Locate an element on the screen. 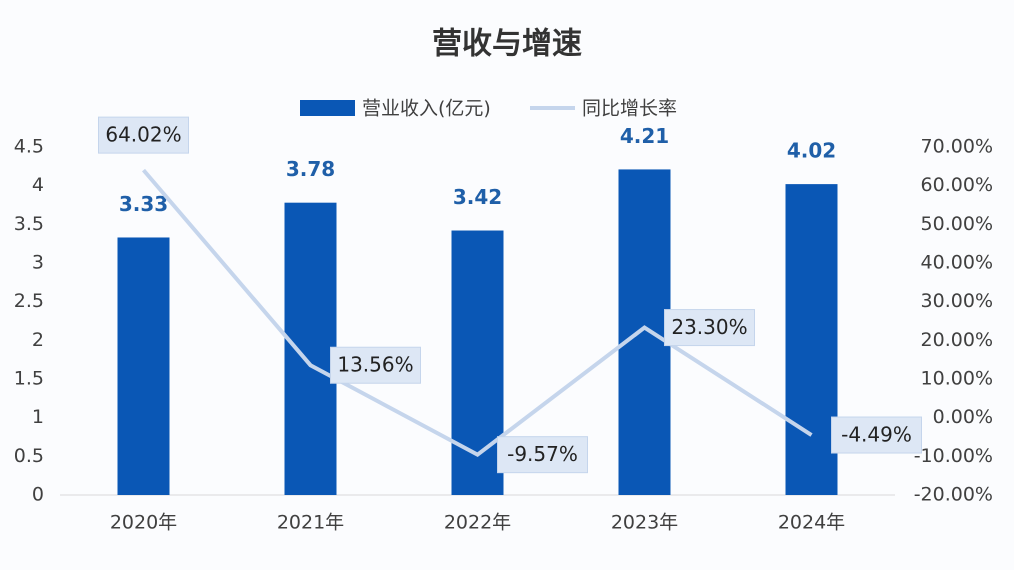 This screenshot has width=1014, height=570. y-tick-label: 2 is located at coordinates (38, 340).